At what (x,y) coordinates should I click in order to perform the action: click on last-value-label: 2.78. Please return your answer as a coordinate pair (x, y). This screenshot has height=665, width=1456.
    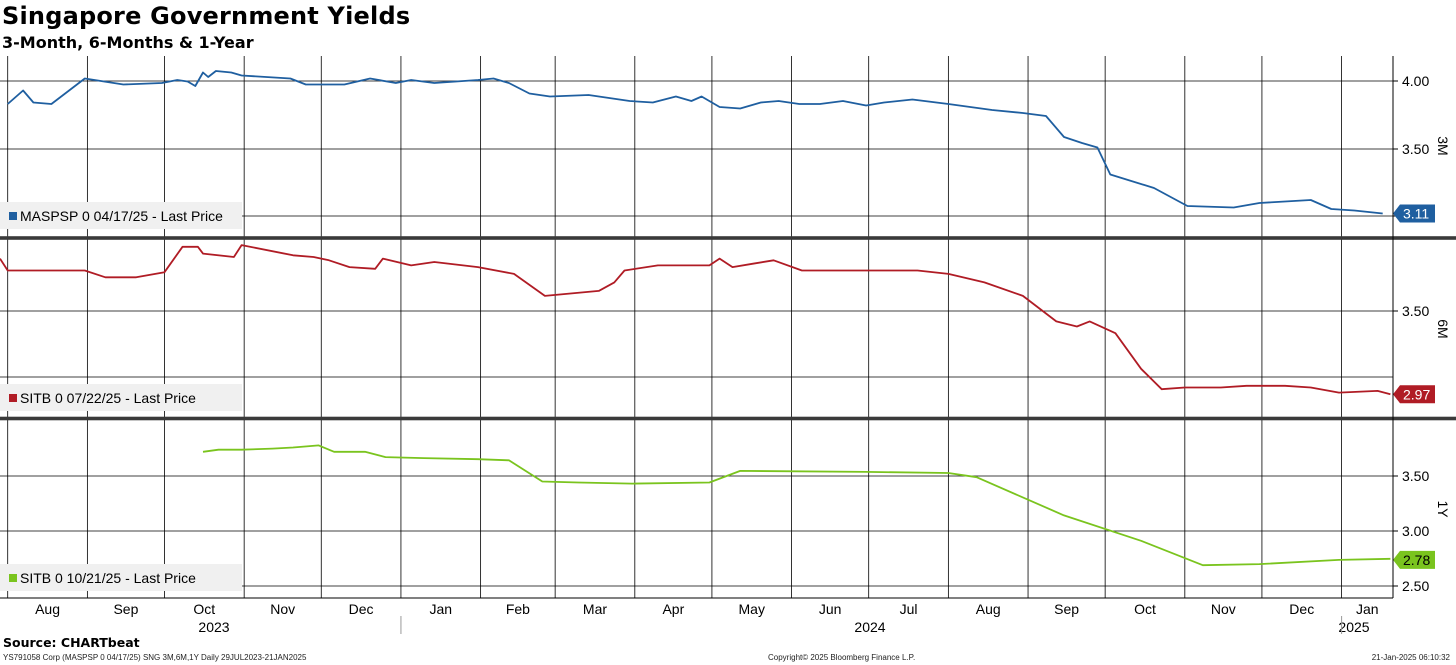
    Looking at the image, I should click on (1416, 560).